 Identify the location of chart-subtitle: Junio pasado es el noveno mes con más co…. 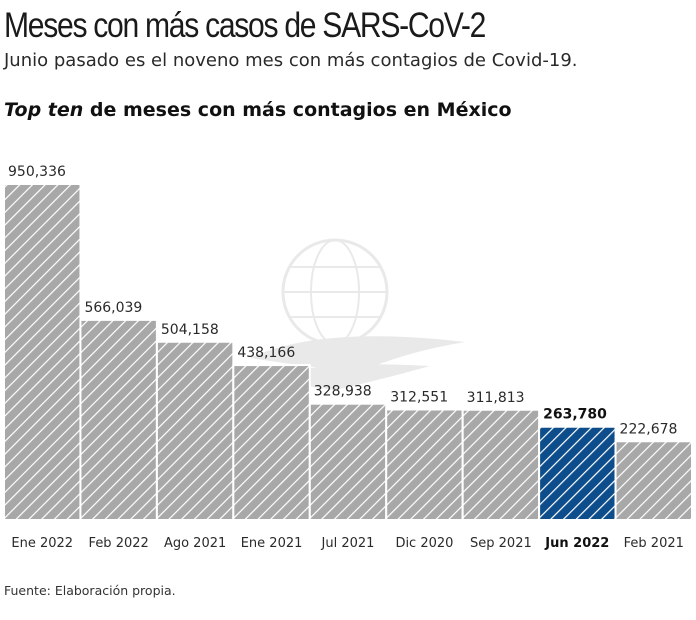
(291, 60).